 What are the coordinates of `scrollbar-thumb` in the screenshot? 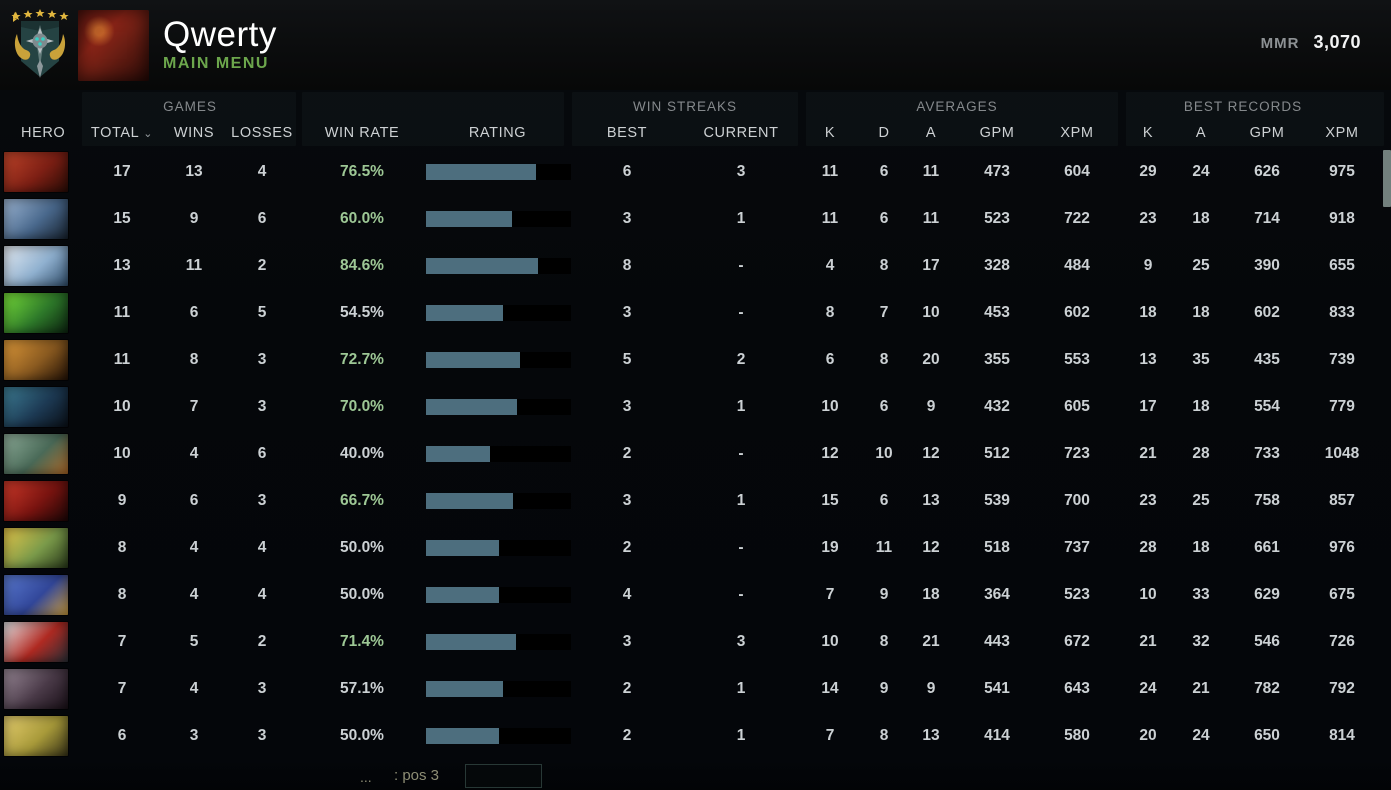 It's located at (1387, 178).